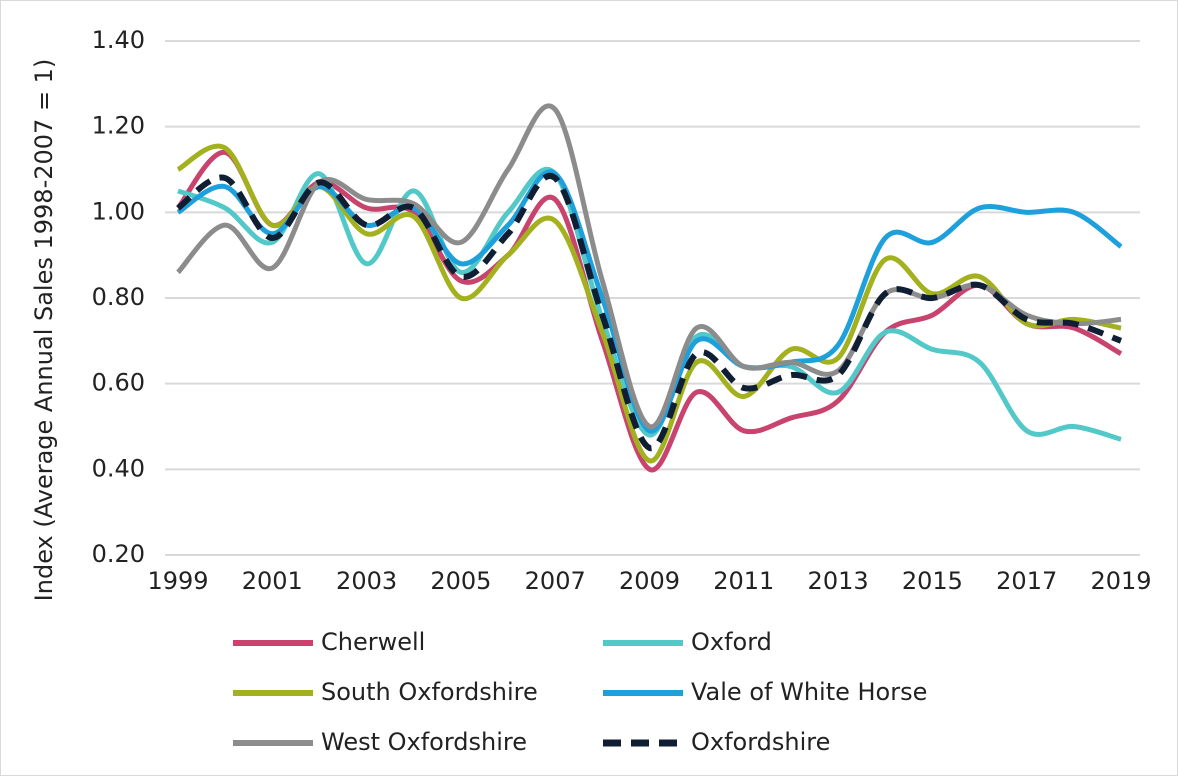 The height and width of the screenshot is (776, 1178). I want to click on y-tick-label: 0.20, so click(118, 554).